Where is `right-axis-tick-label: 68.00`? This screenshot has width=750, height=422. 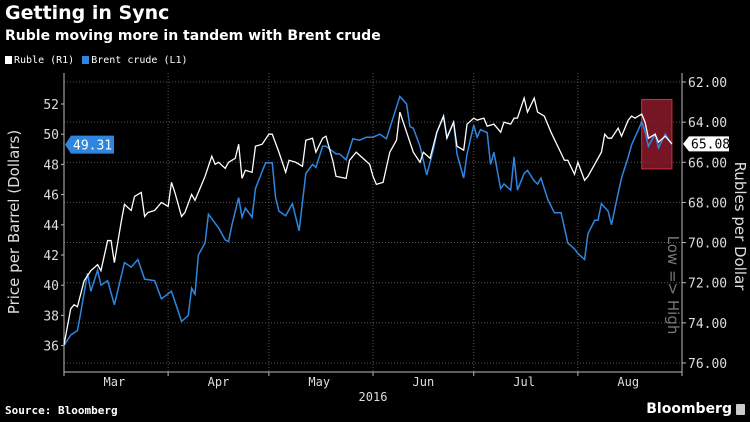 right-axis-tick-label: 68.00 is located at coordinates (707, 203).